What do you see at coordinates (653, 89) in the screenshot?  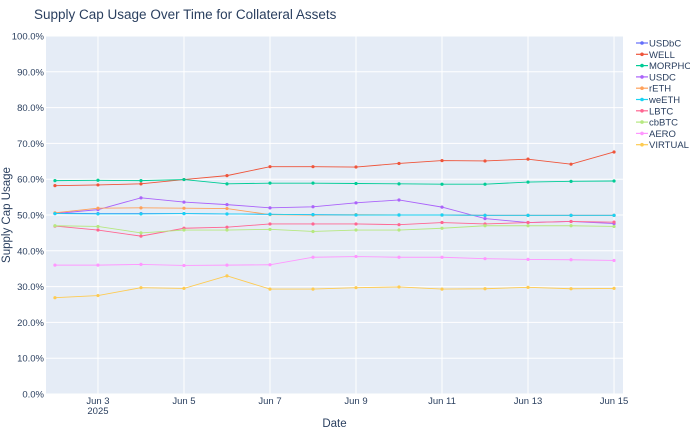 I see `legend-item-reth: rETH` at bounding box center [653, 89].